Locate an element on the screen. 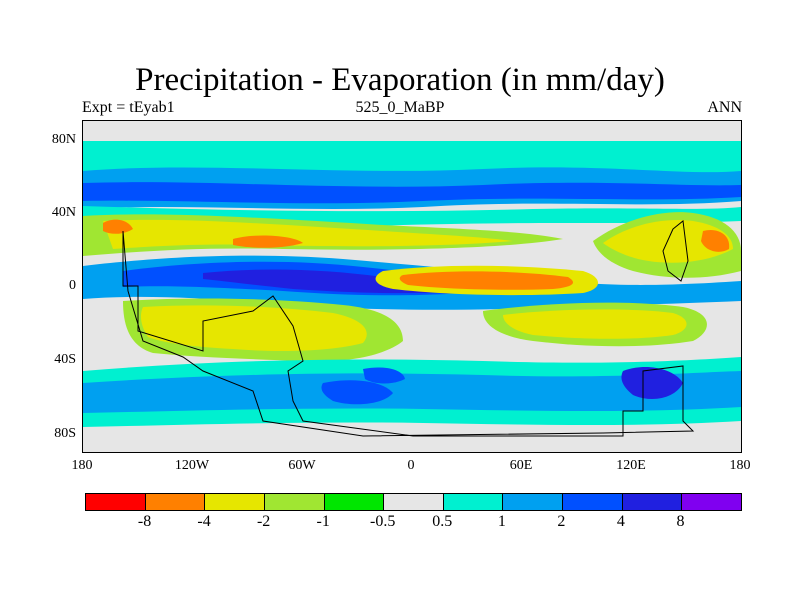 The image size is (800, 600). lon-label-180e: 180 is located at coordinates (740, 465).